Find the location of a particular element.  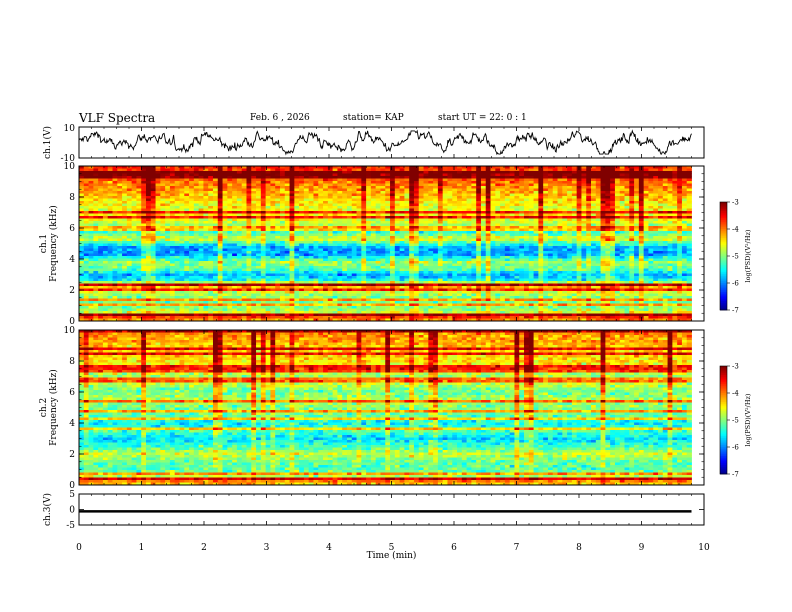

ch1-spectrogram-y-tick-label: 6 is located at coordinates (72, 229).